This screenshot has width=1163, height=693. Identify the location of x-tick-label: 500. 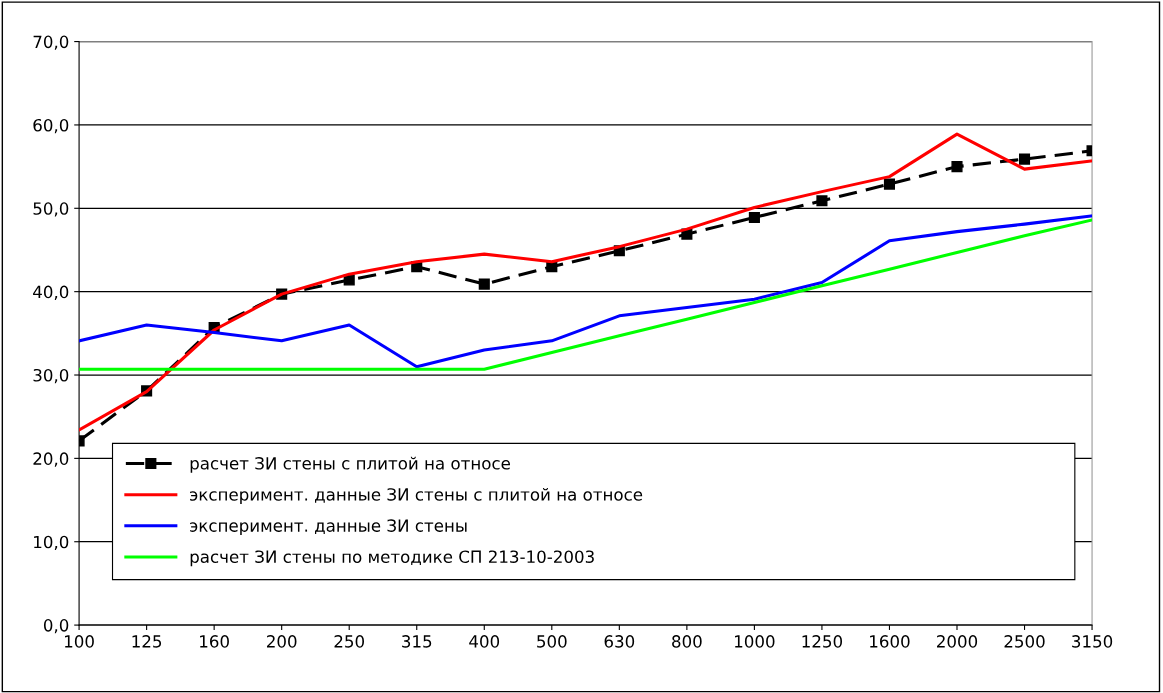
(552, 641).